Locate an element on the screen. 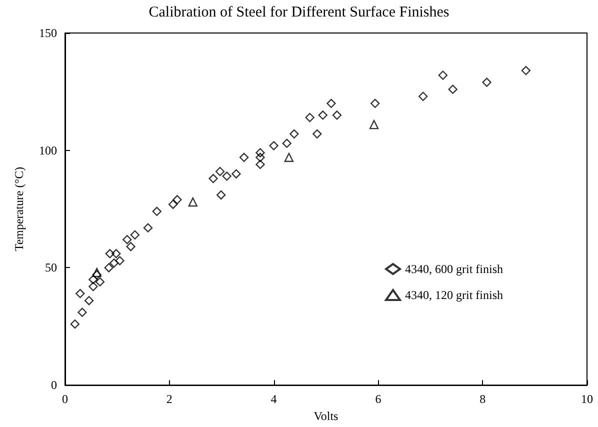  legend-label: 4340, 600 grit finish is located at coordinates (454, 269).